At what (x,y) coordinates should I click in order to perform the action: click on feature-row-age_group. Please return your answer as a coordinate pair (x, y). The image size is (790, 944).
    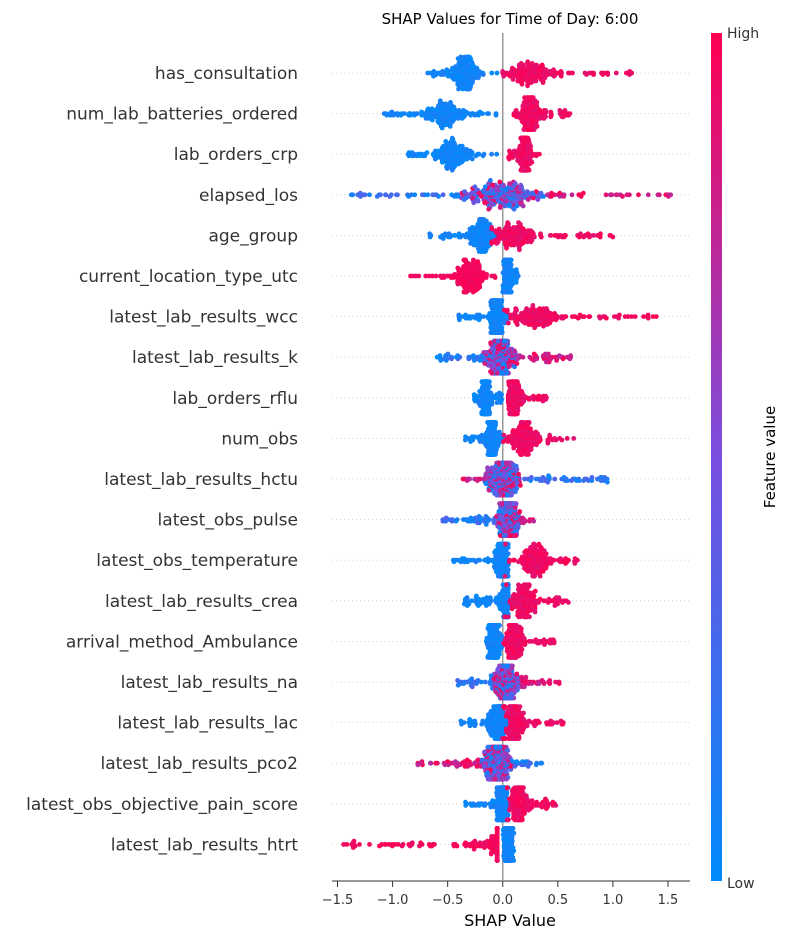
    Looking at the image, I should click on (521, 235).